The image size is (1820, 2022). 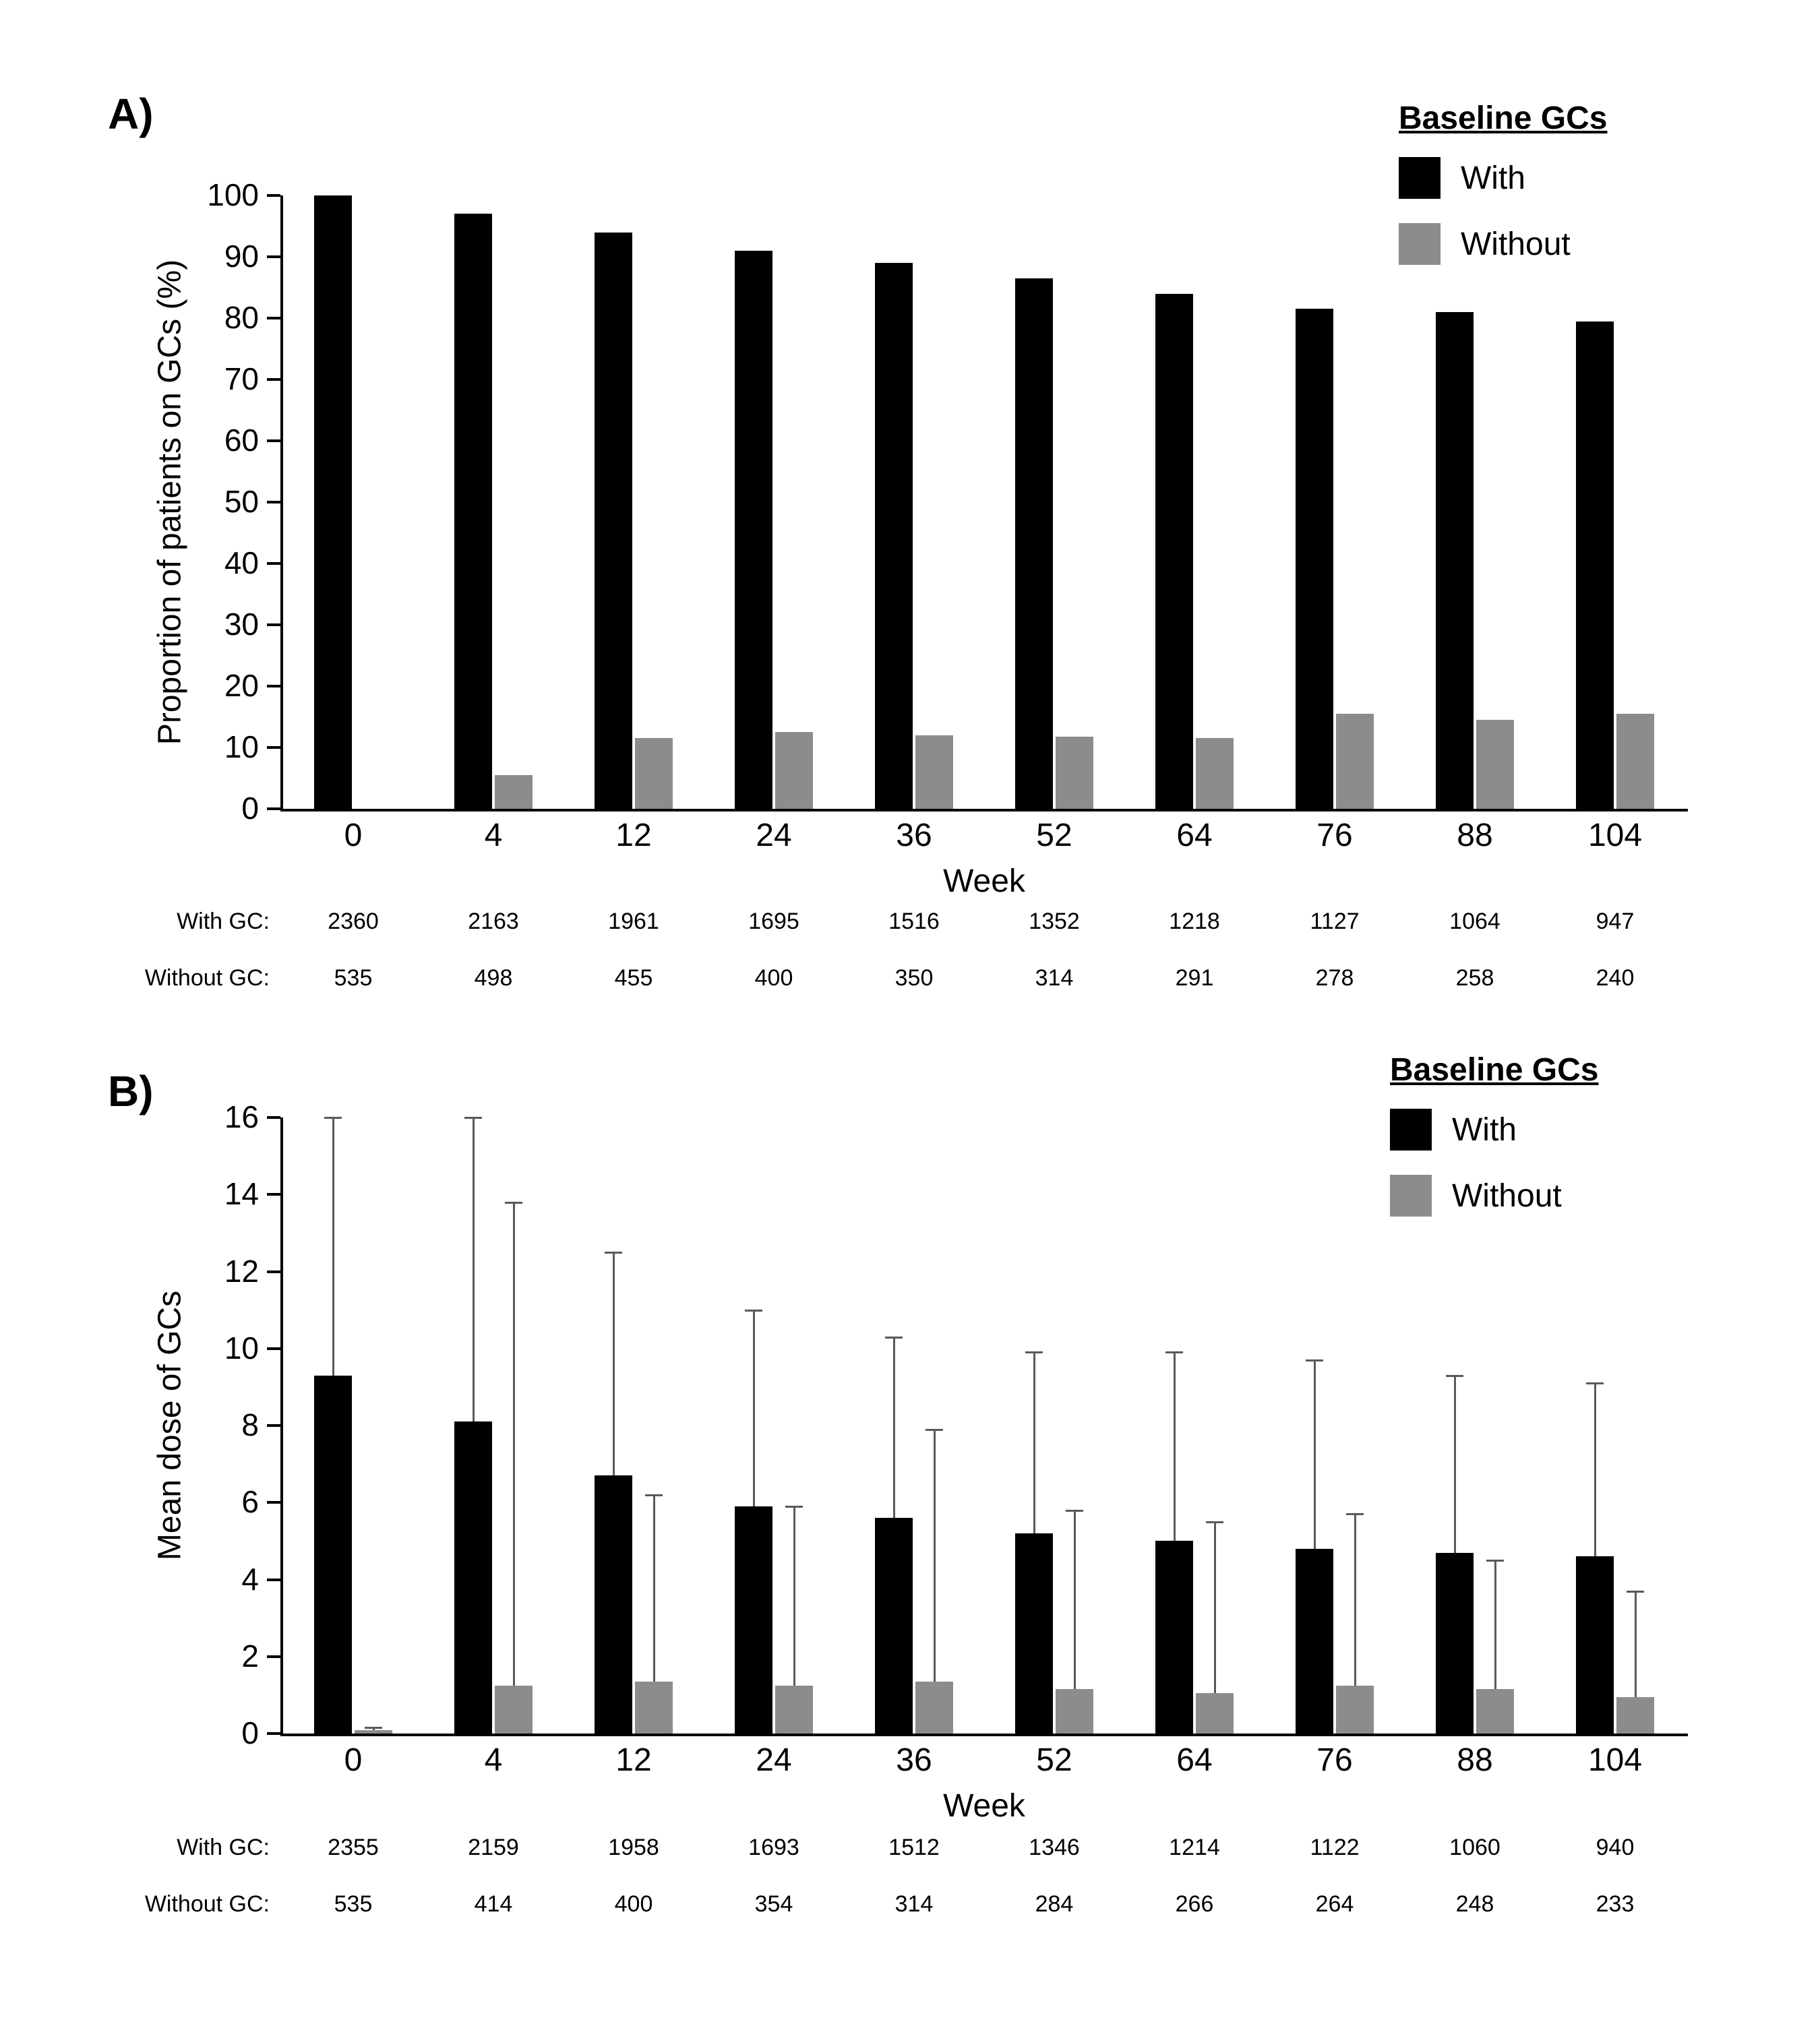 I want to click on x-tick-label: 12, so click(x=633, y=1760).